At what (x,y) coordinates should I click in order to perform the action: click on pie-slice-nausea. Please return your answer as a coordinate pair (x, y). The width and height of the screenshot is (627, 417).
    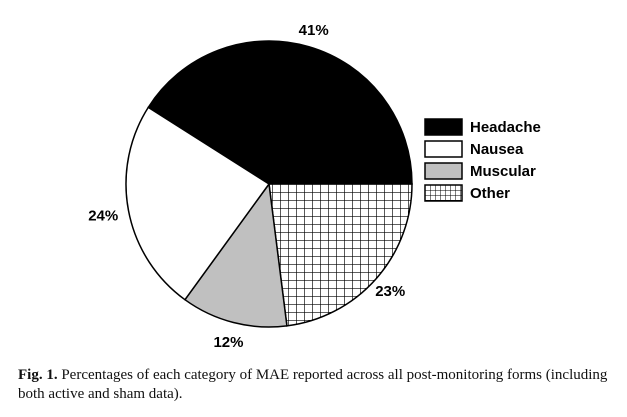
    Looking at the image, I should click on (198, 203).